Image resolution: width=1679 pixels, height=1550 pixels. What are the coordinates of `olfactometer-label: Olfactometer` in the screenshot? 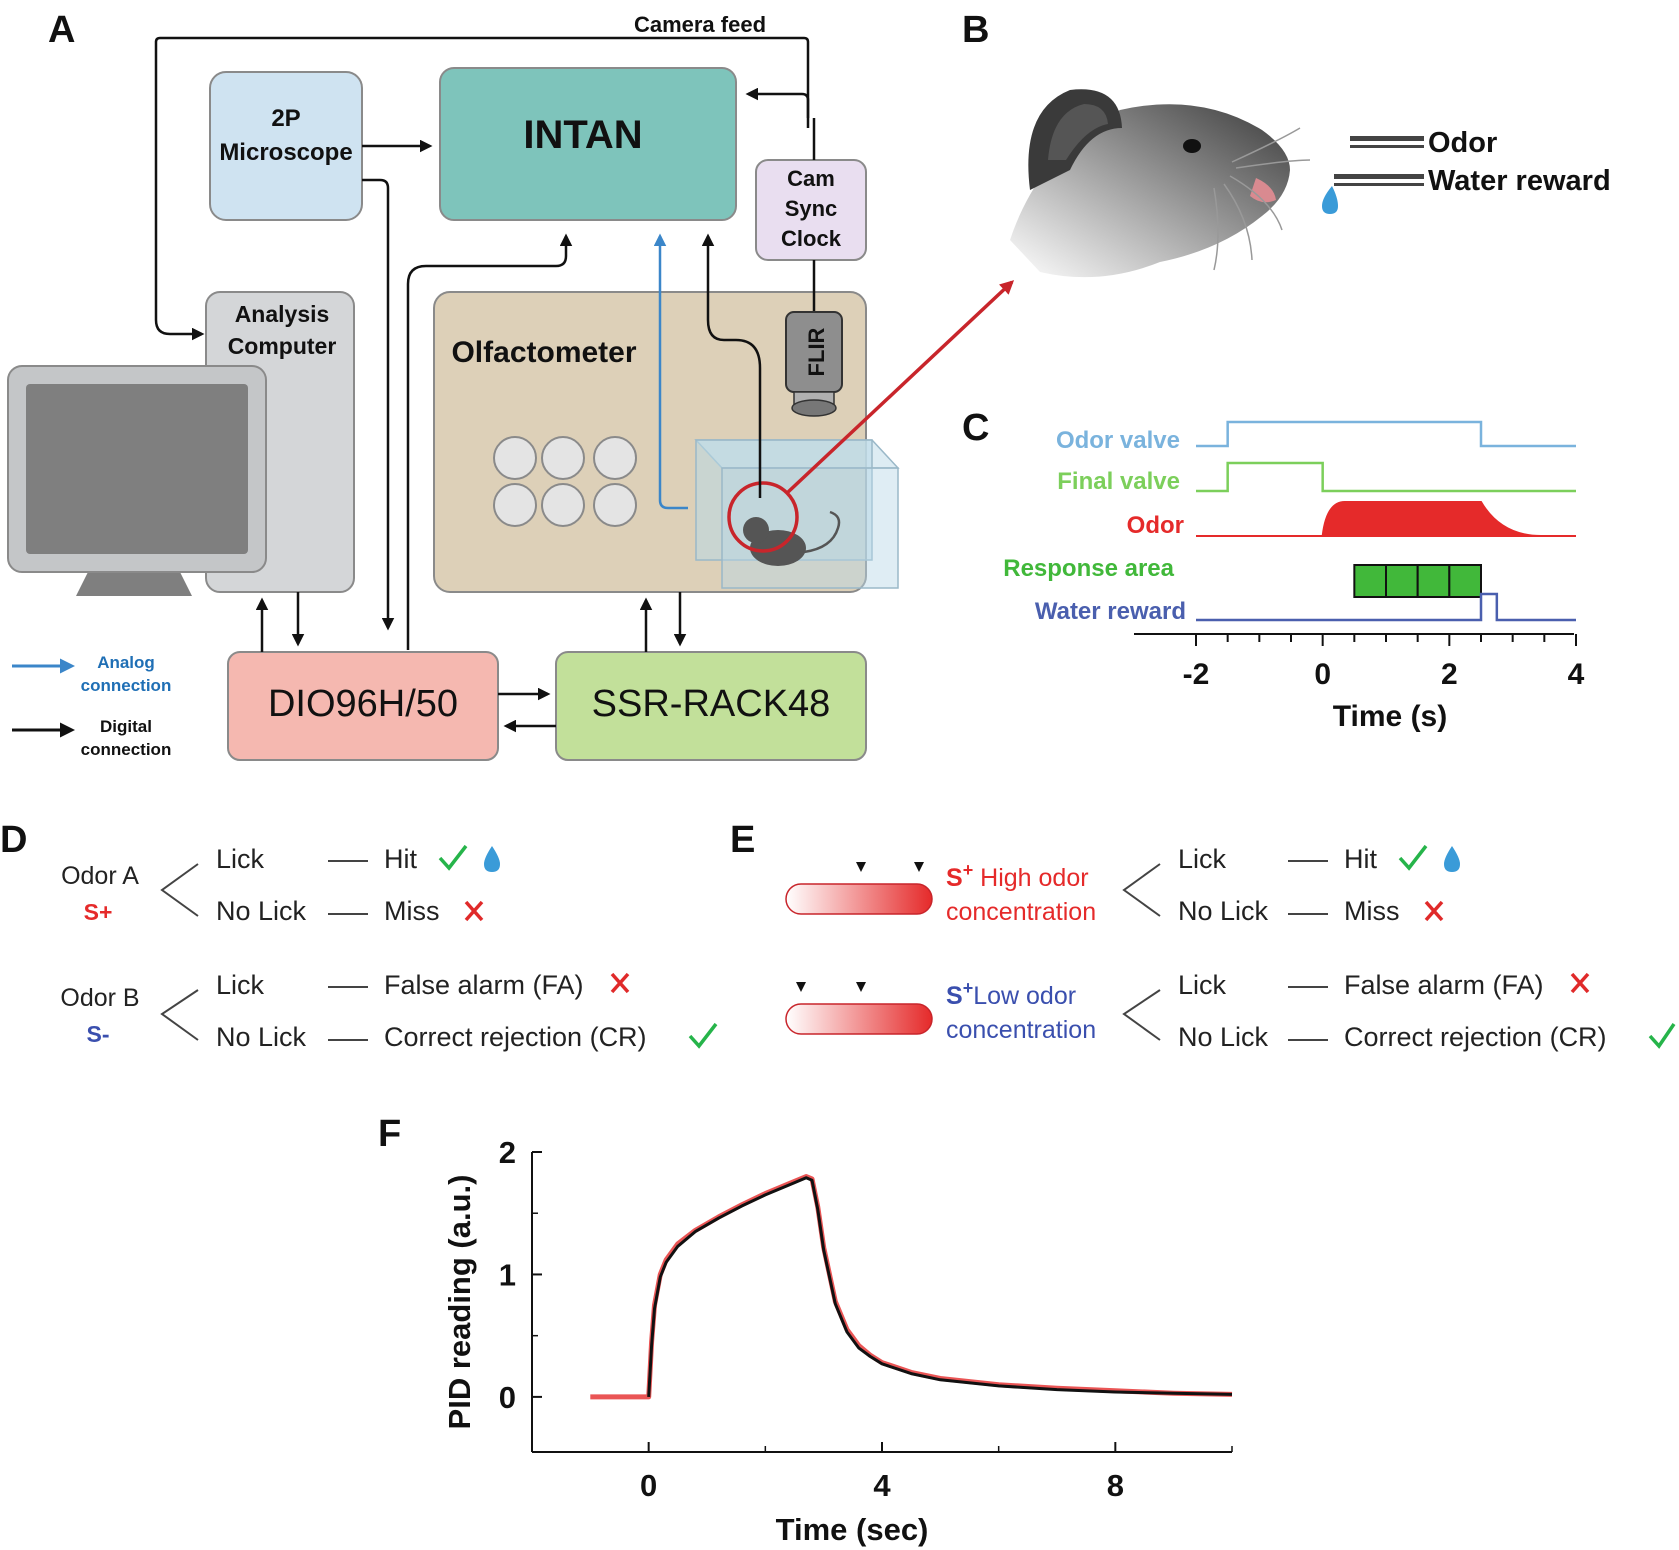 It's located at (543, 352).